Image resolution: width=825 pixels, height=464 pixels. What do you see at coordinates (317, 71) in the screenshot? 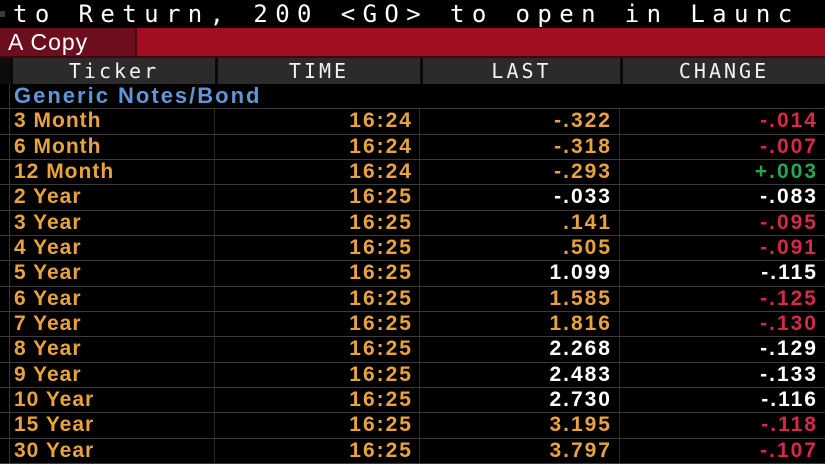
I see `column-header-time: TIME` at bounding box center [317, 71].